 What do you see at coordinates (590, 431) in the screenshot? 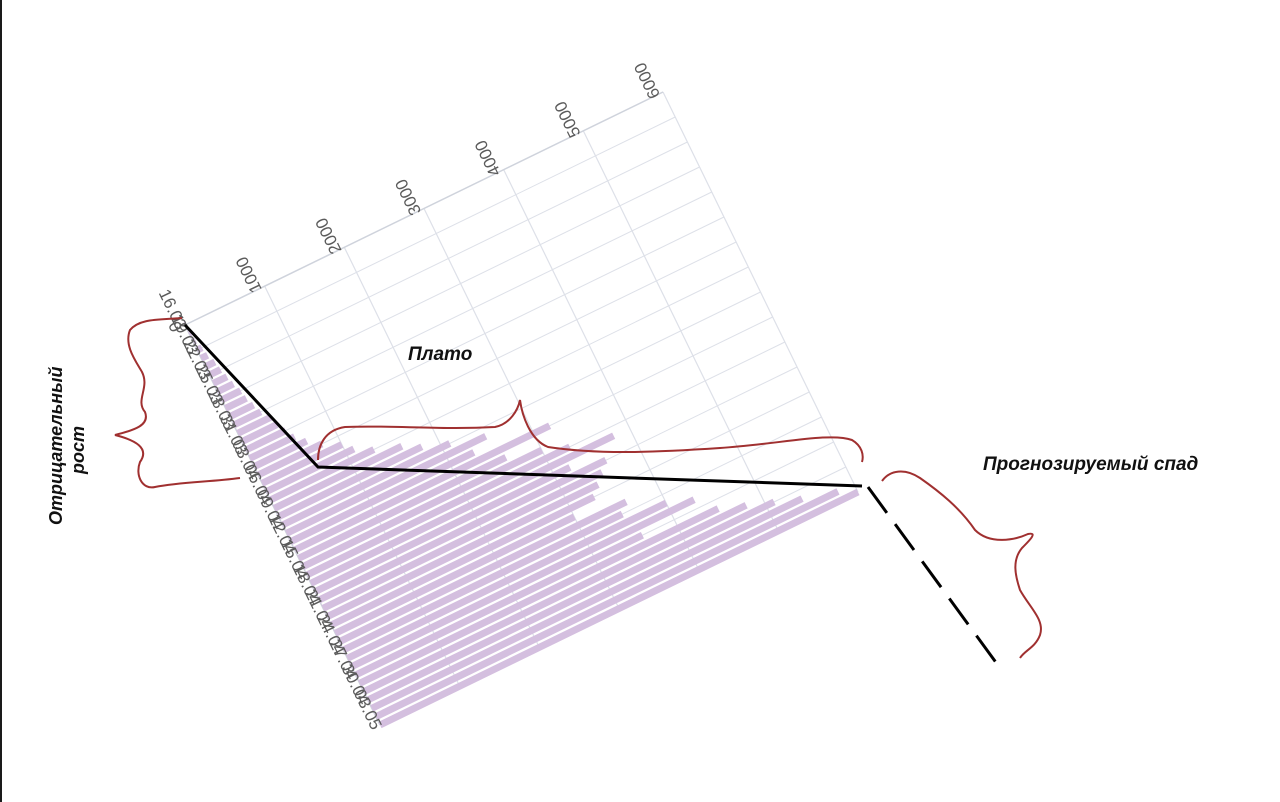
I see `brace-plateau` at bounding box center [590, 431].